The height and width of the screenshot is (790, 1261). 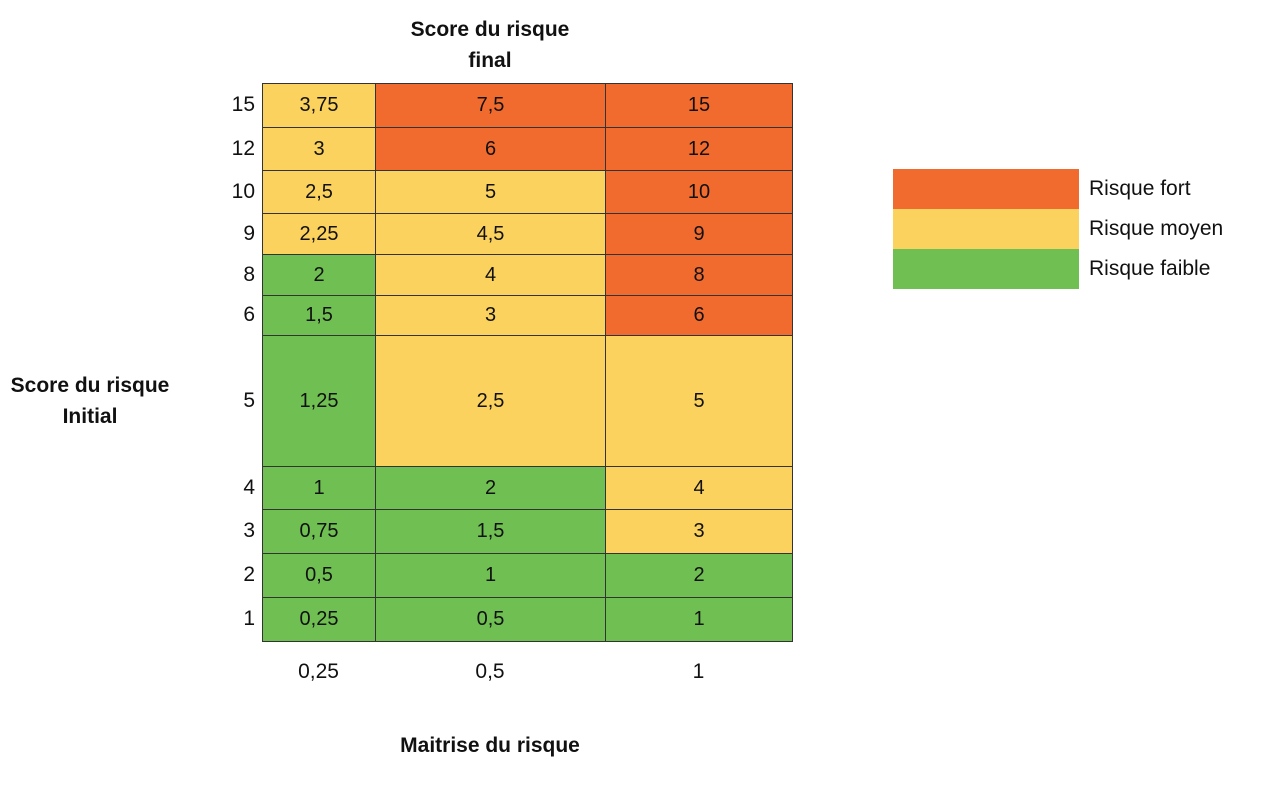 What do you see at coordinates (1150, 268) in the screenshot?
I see `legend-label-faible: Risque faible` at bounding box center [1150, 268].